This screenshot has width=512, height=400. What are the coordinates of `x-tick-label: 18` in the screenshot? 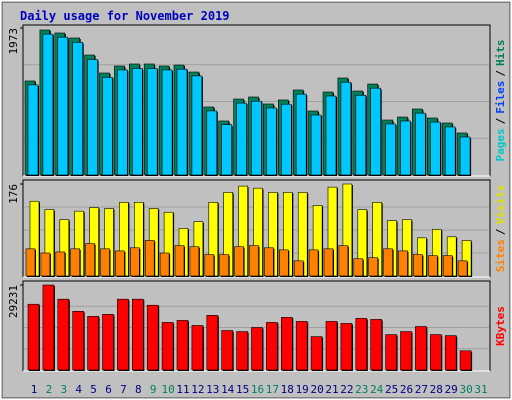 It's located at (287, 389).